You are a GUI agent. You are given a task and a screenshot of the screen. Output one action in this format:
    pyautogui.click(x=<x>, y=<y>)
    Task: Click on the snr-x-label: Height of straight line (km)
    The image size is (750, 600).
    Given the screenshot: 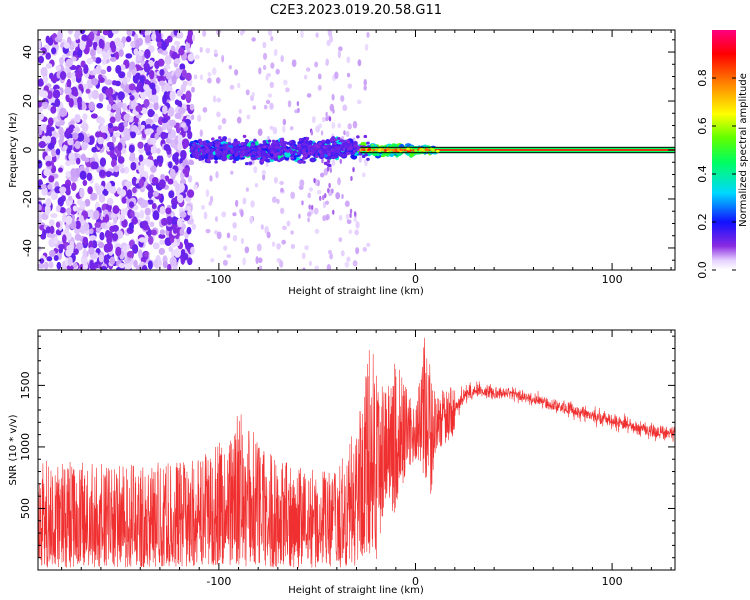 What is the action you would take?
    pyautogui.click(x=356, y=590)
    